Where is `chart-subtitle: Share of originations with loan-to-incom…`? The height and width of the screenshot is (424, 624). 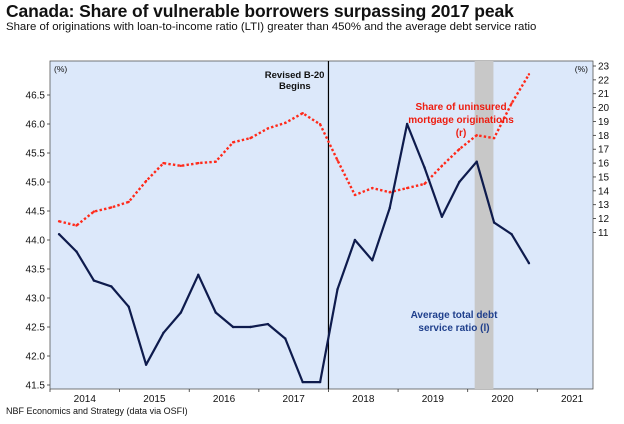 chart-subtitle: Share of originations with loan-to-incom… is located at coordinates (271, 27).